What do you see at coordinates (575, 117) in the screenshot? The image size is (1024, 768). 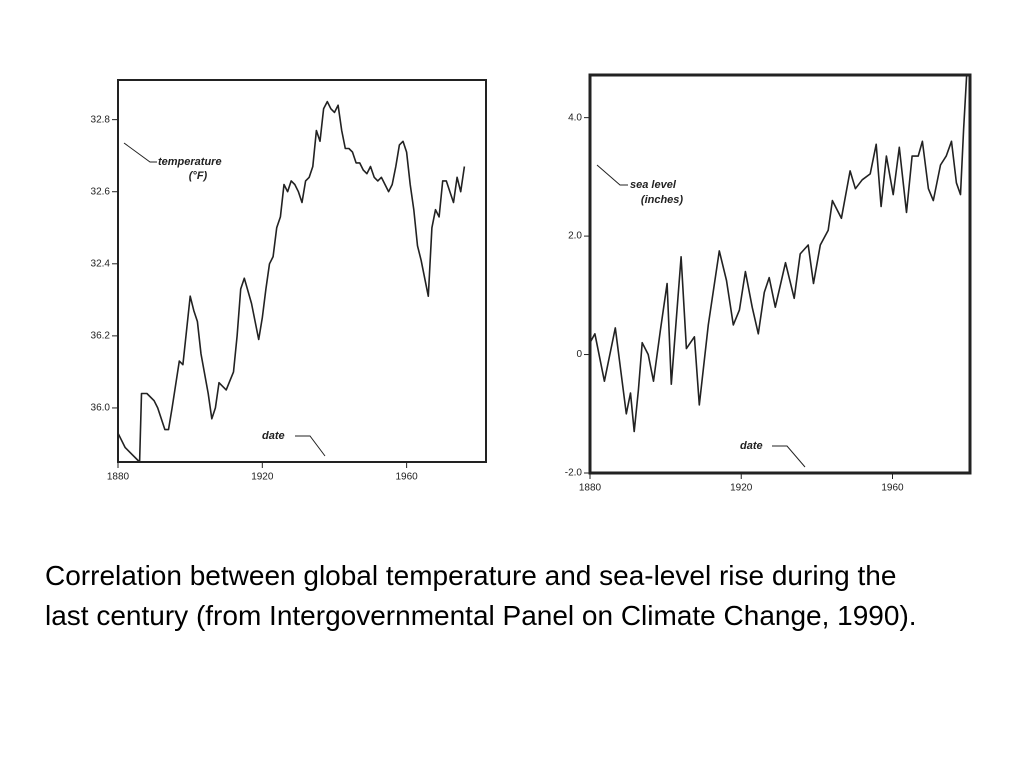 I see `y-tick-label: 4.0` at bounding box center [575, 117].